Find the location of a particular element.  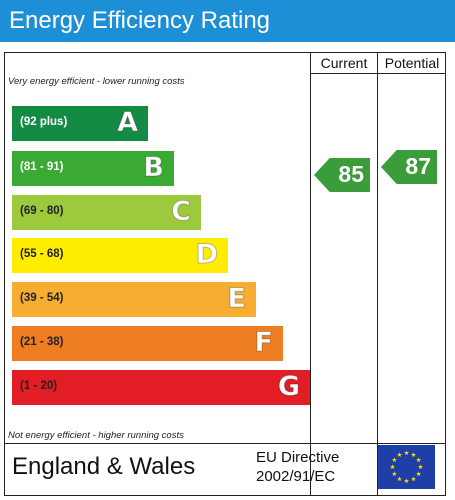

eu-directive-line2: 2002/91/EC is located at coordinates (296, 476).